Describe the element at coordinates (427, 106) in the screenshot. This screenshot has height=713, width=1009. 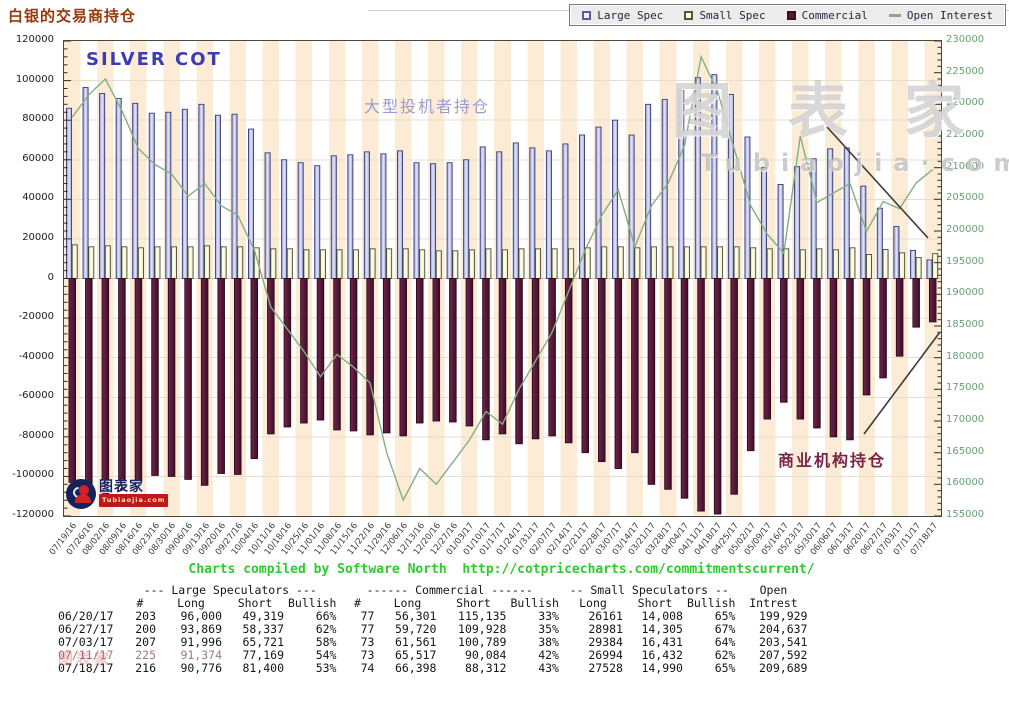
I see `annotation-large-speculators: 大型投机者持仓` at that location.